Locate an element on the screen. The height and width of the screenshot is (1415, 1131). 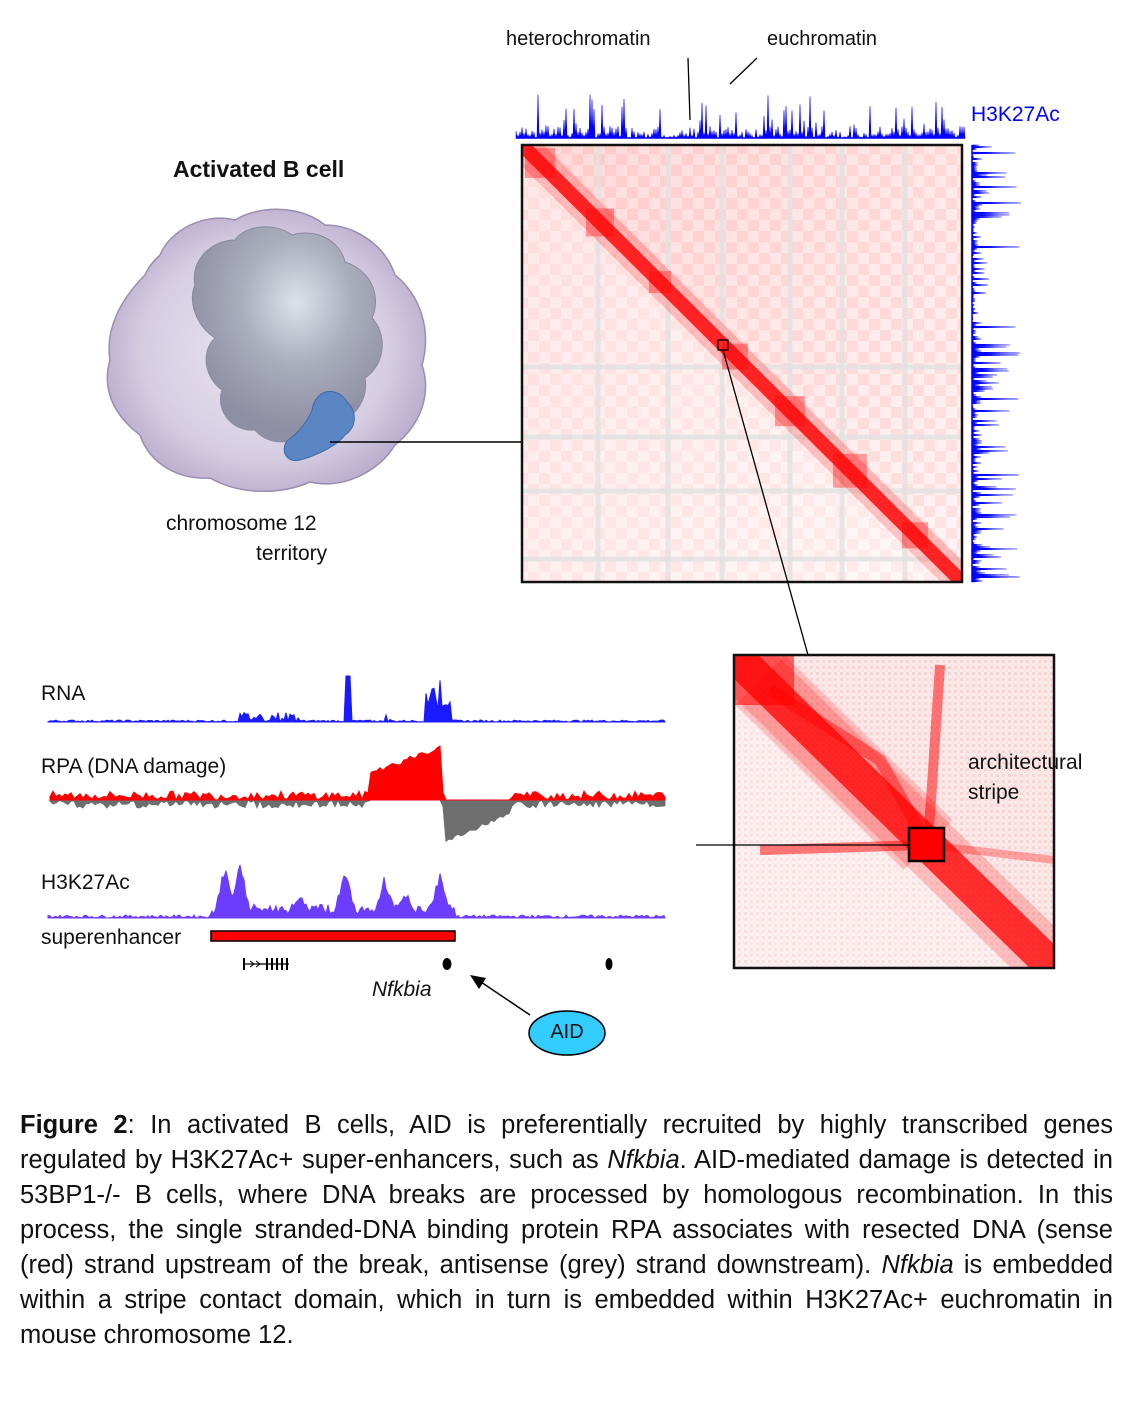
territory-label-line1: chromosome 12 is located at coordinates (241, 523).